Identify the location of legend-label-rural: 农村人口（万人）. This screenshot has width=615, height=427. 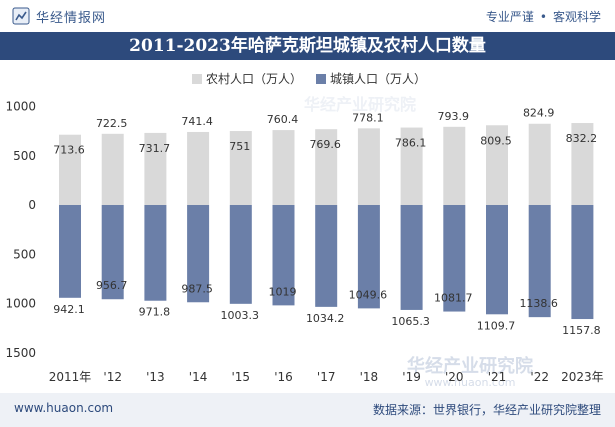
(254, 79).